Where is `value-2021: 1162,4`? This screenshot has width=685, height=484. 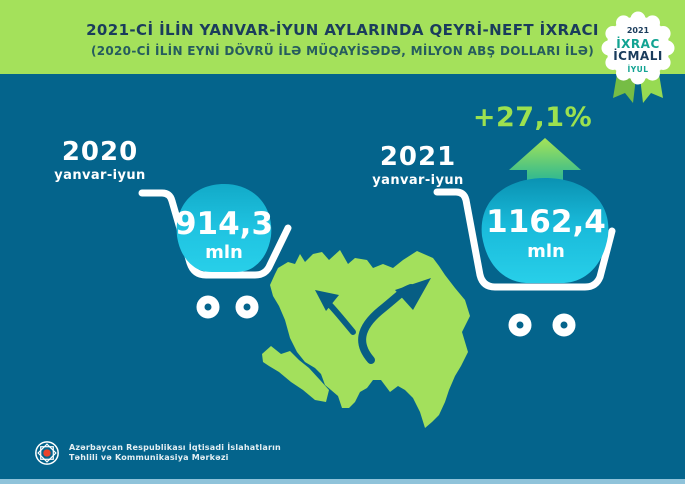
value-2021: 1162,4 is located at coordinates (546, 222).